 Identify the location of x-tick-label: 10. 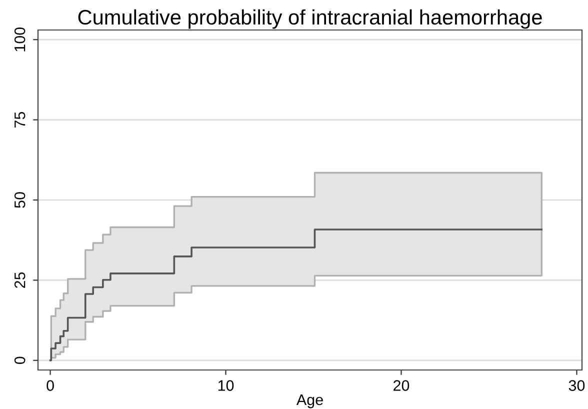
(226, 385).